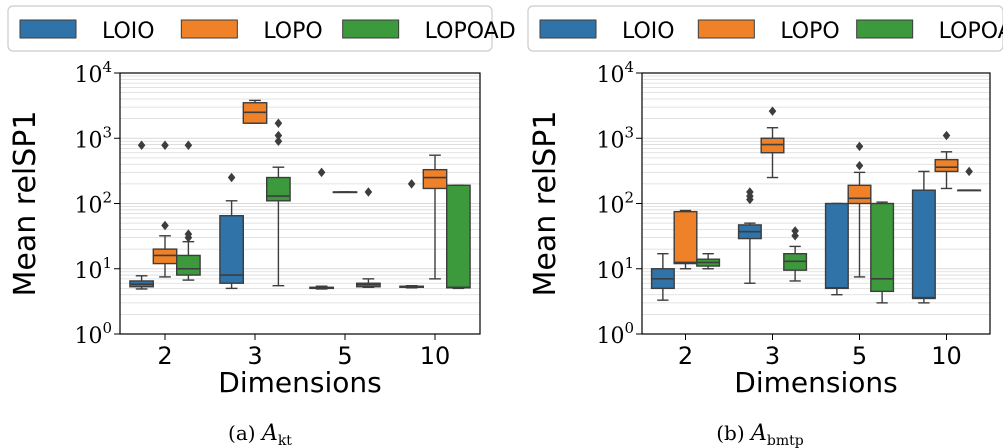 The height and width of the screenshot is (448, 1003). I want to click on legend-swatch-lopo, so click(209, 29).